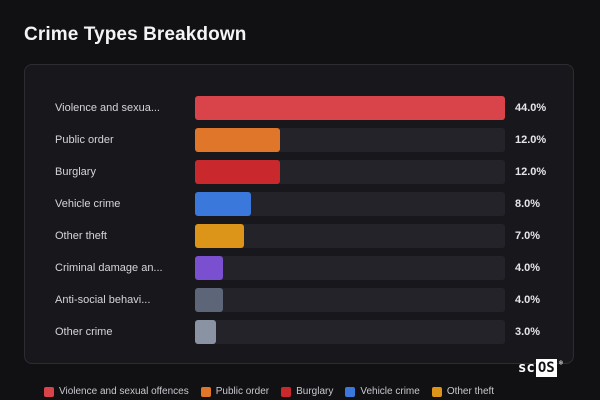 The image size is (600, 400). What do you see at coordinates (528, 236) in the screenshot?
I see `bar-value-label: 7.0%` at bounding box center [528, 236].